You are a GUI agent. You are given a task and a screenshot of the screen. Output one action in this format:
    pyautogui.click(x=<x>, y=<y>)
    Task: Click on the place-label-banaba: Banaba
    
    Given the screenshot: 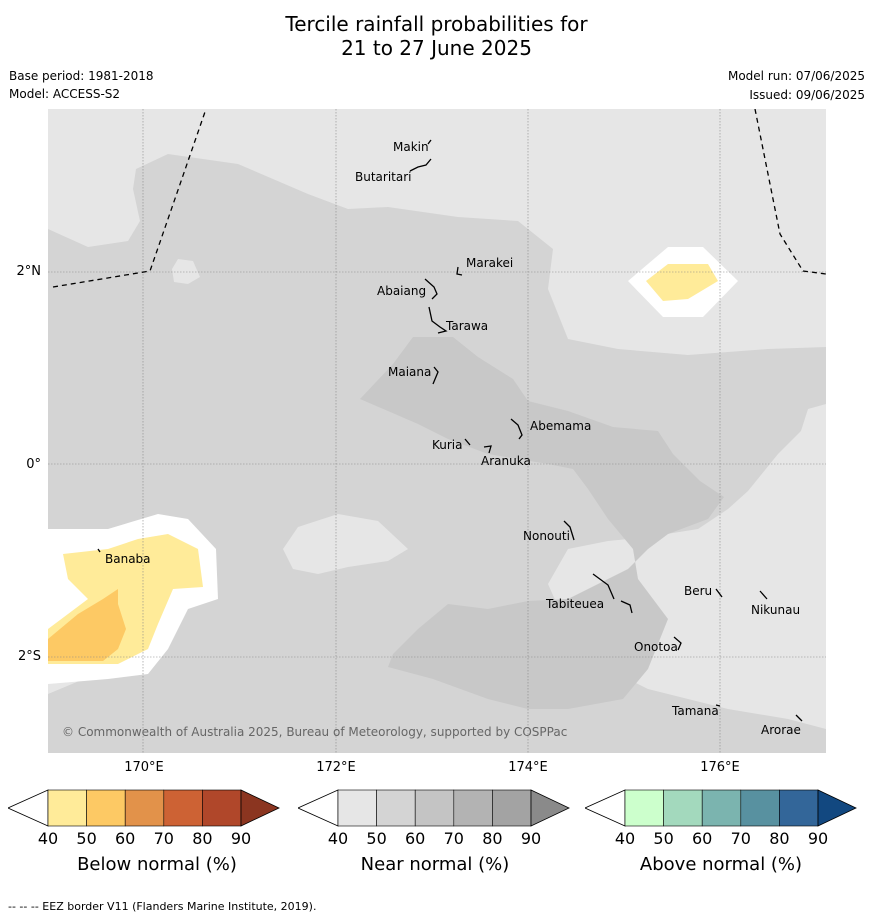 What is the action you would take?
    pyautogui.click(x=128, y=559)
    